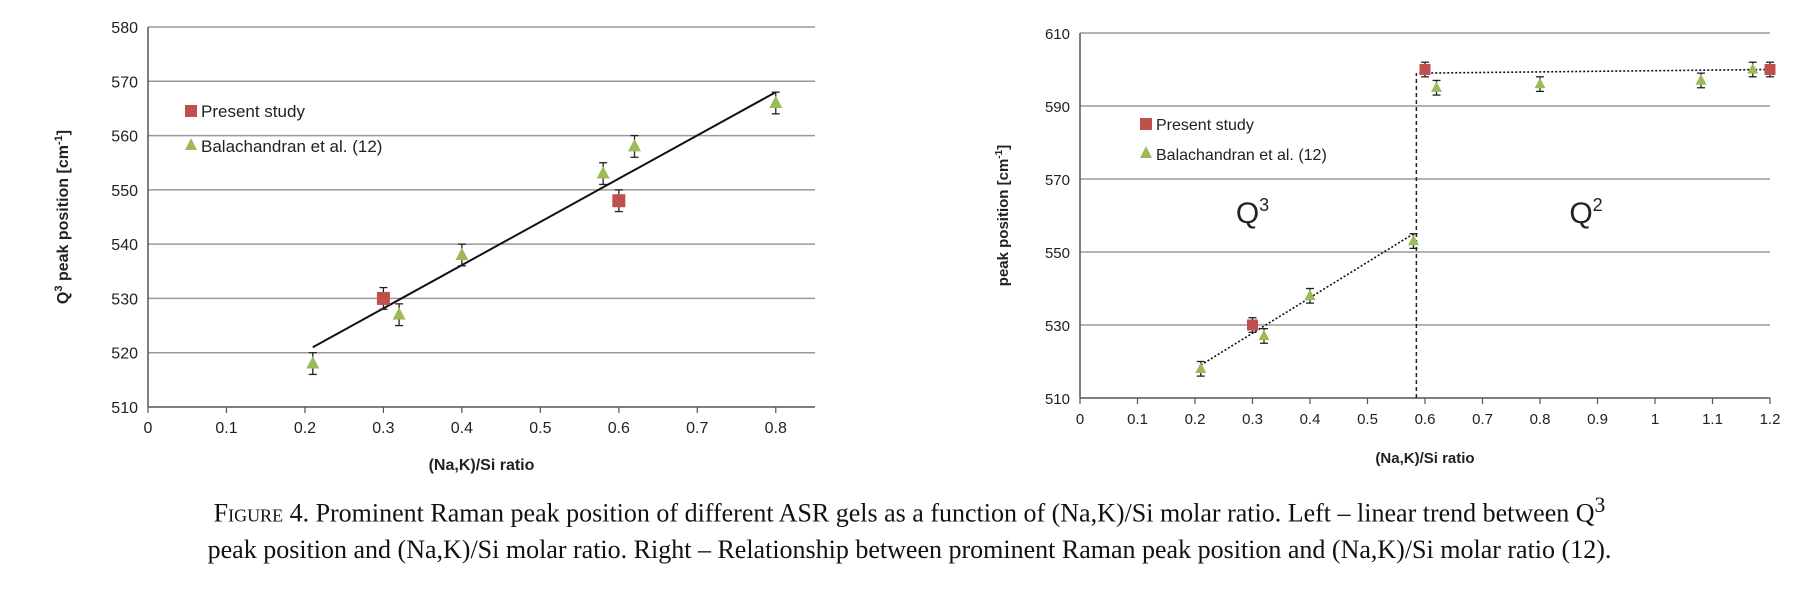  I want to click on caption-lead: Figure 4., so click(261, 513).